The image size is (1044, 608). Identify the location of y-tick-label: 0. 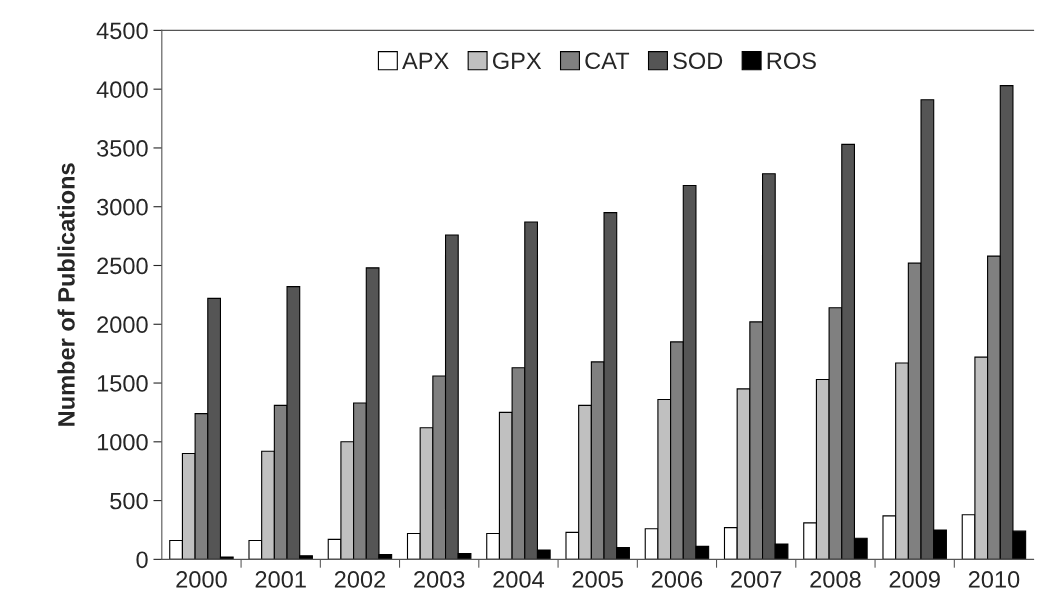
(142, 560).